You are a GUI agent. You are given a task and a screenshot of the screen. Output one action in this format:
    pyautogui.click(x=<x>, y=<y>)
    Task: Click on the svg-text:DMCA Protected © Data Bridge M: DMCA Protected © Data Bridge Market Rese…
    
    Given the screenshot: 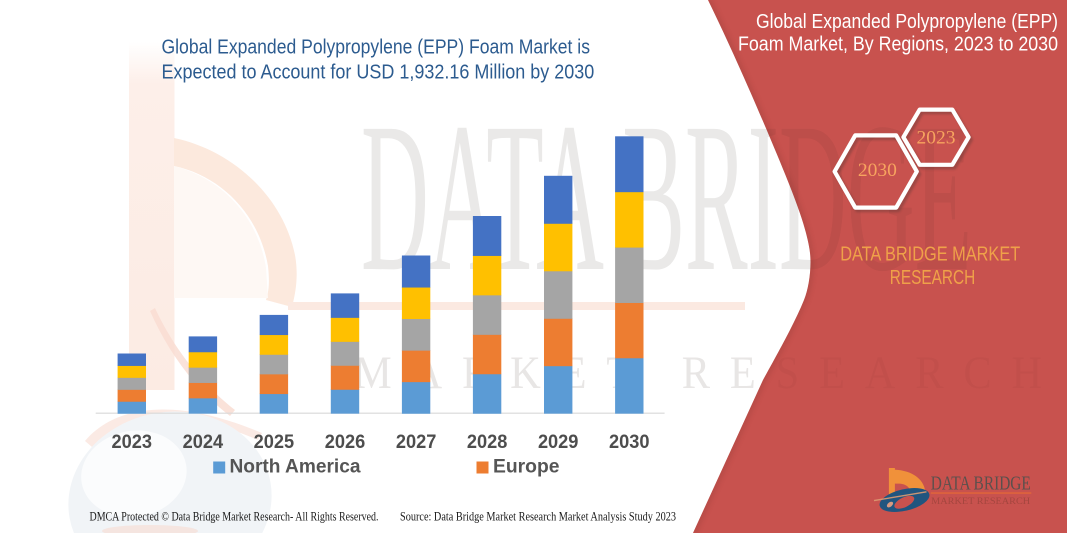 What is the action you would take?
    pyautogui.click(x=234, y=517)
    